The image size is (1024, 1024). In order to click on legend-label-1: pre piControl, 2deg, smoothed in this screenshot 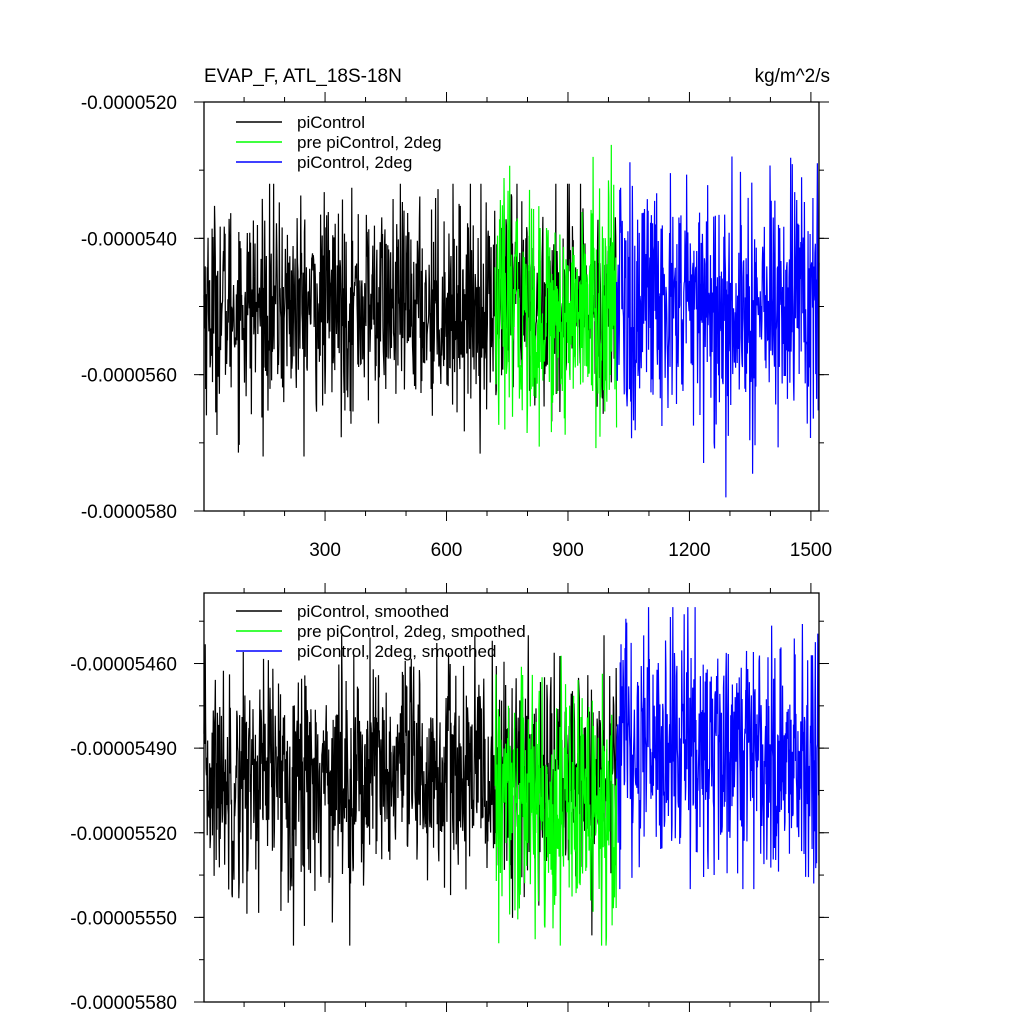, I will do `click(411, 631)`.